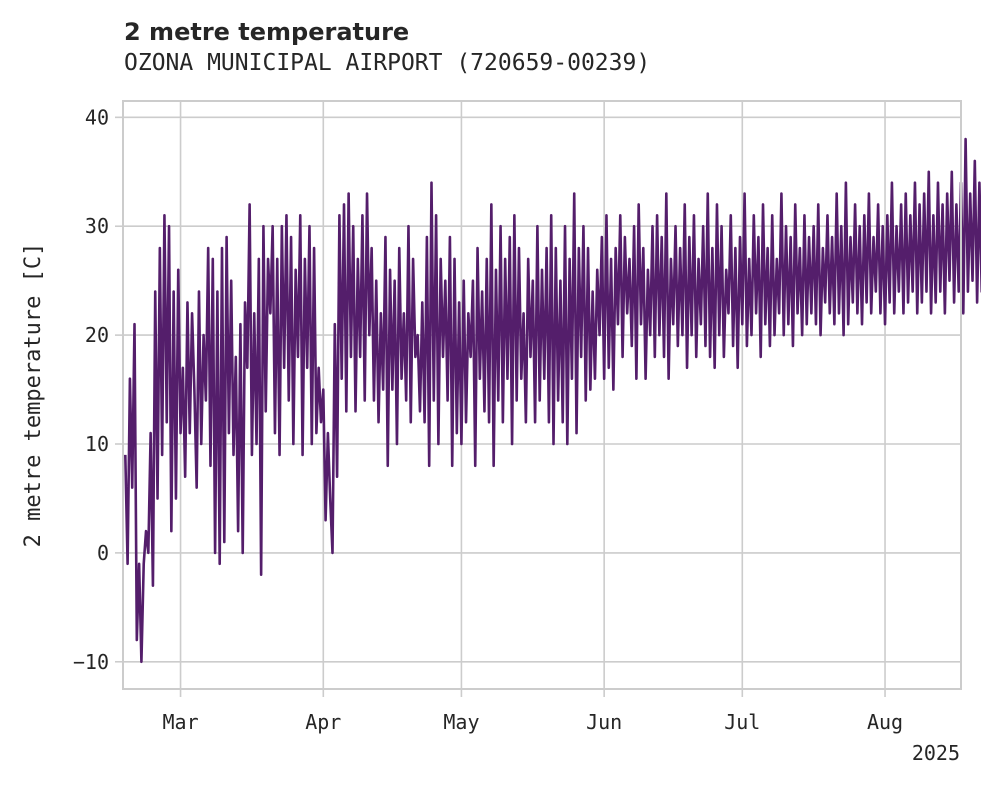 The width and height of the screenshot is (981, 785). What do you see at coordinates (103, 553) in the screenshot?
I see `y-tick-label: 0` at bounding box center [103, 553].